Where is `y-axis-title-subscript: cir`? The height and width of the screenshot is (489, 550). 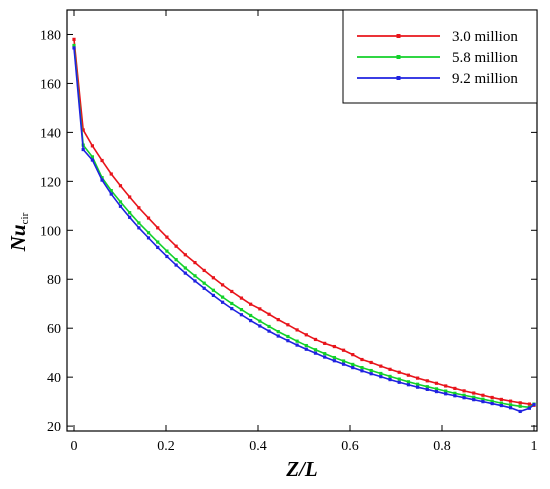 y-axis-title-subscript: cir is located at coordinates (25, 218).